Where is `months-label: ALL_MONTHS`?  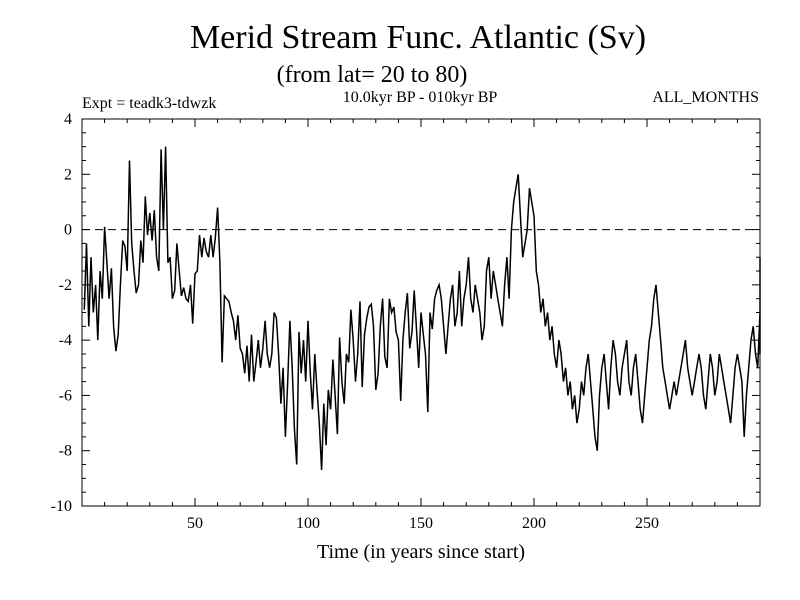
months-label: ALL_MONTHS is located at coordinates (705, 97).